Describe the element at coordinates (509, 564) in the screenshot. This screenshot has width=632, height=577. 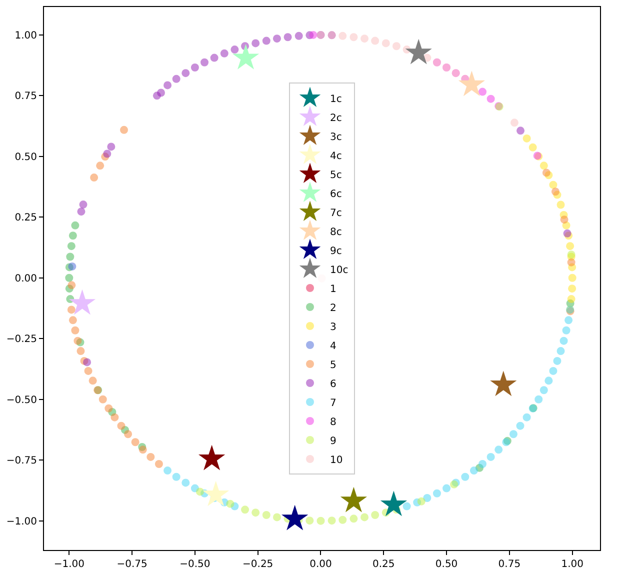
I see `x-tick-label: 0.75` at that location.